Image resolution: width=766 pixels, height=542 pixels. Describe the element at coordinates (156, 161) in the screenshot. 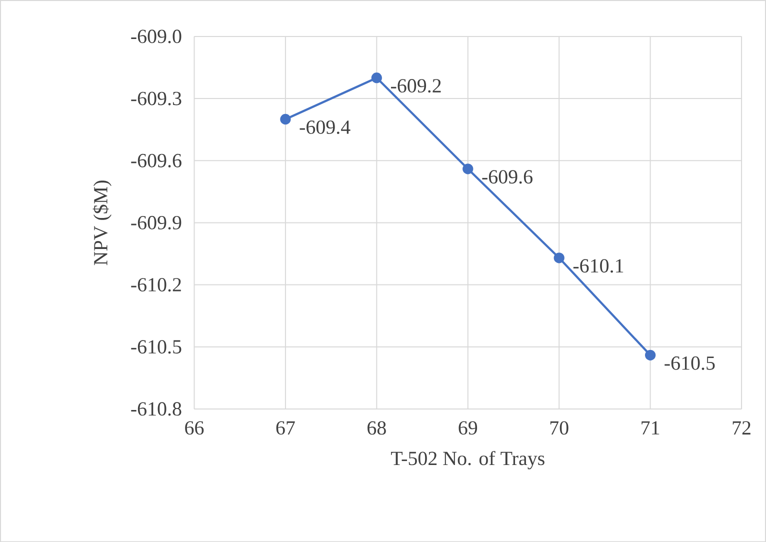

I see `y-tick-label: -609.6` at that location.